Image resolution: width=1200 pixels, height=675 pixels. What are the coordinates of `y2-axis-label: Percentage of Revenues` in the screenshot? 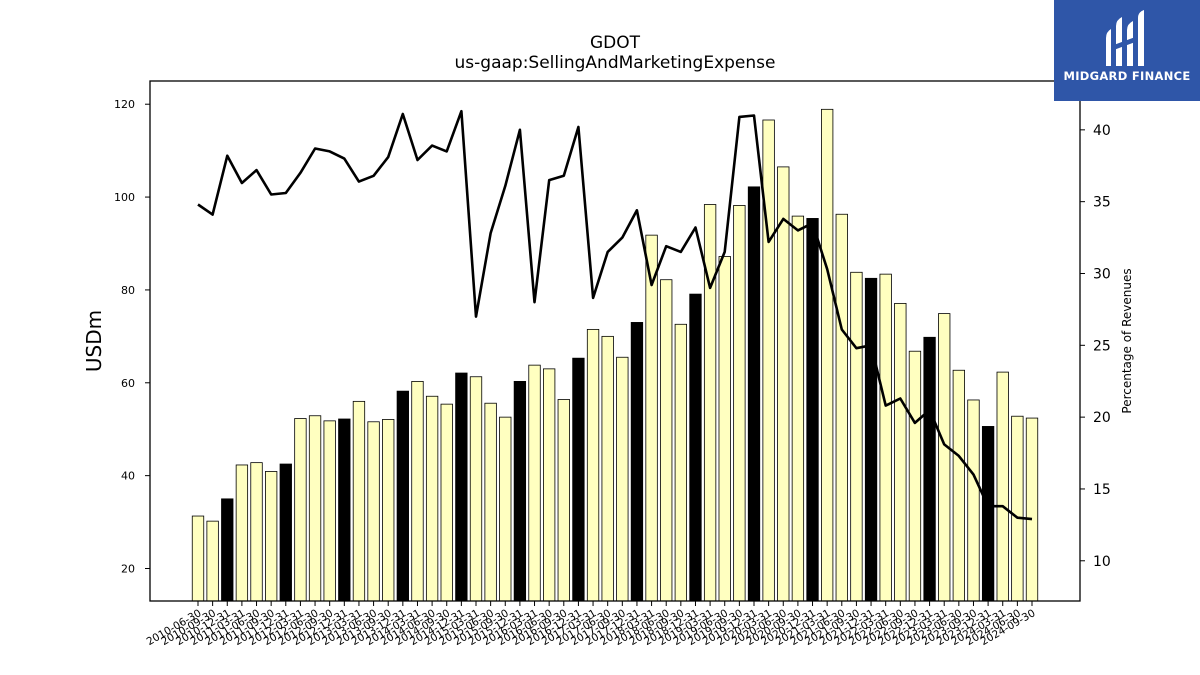 It's located at (1127, 340).